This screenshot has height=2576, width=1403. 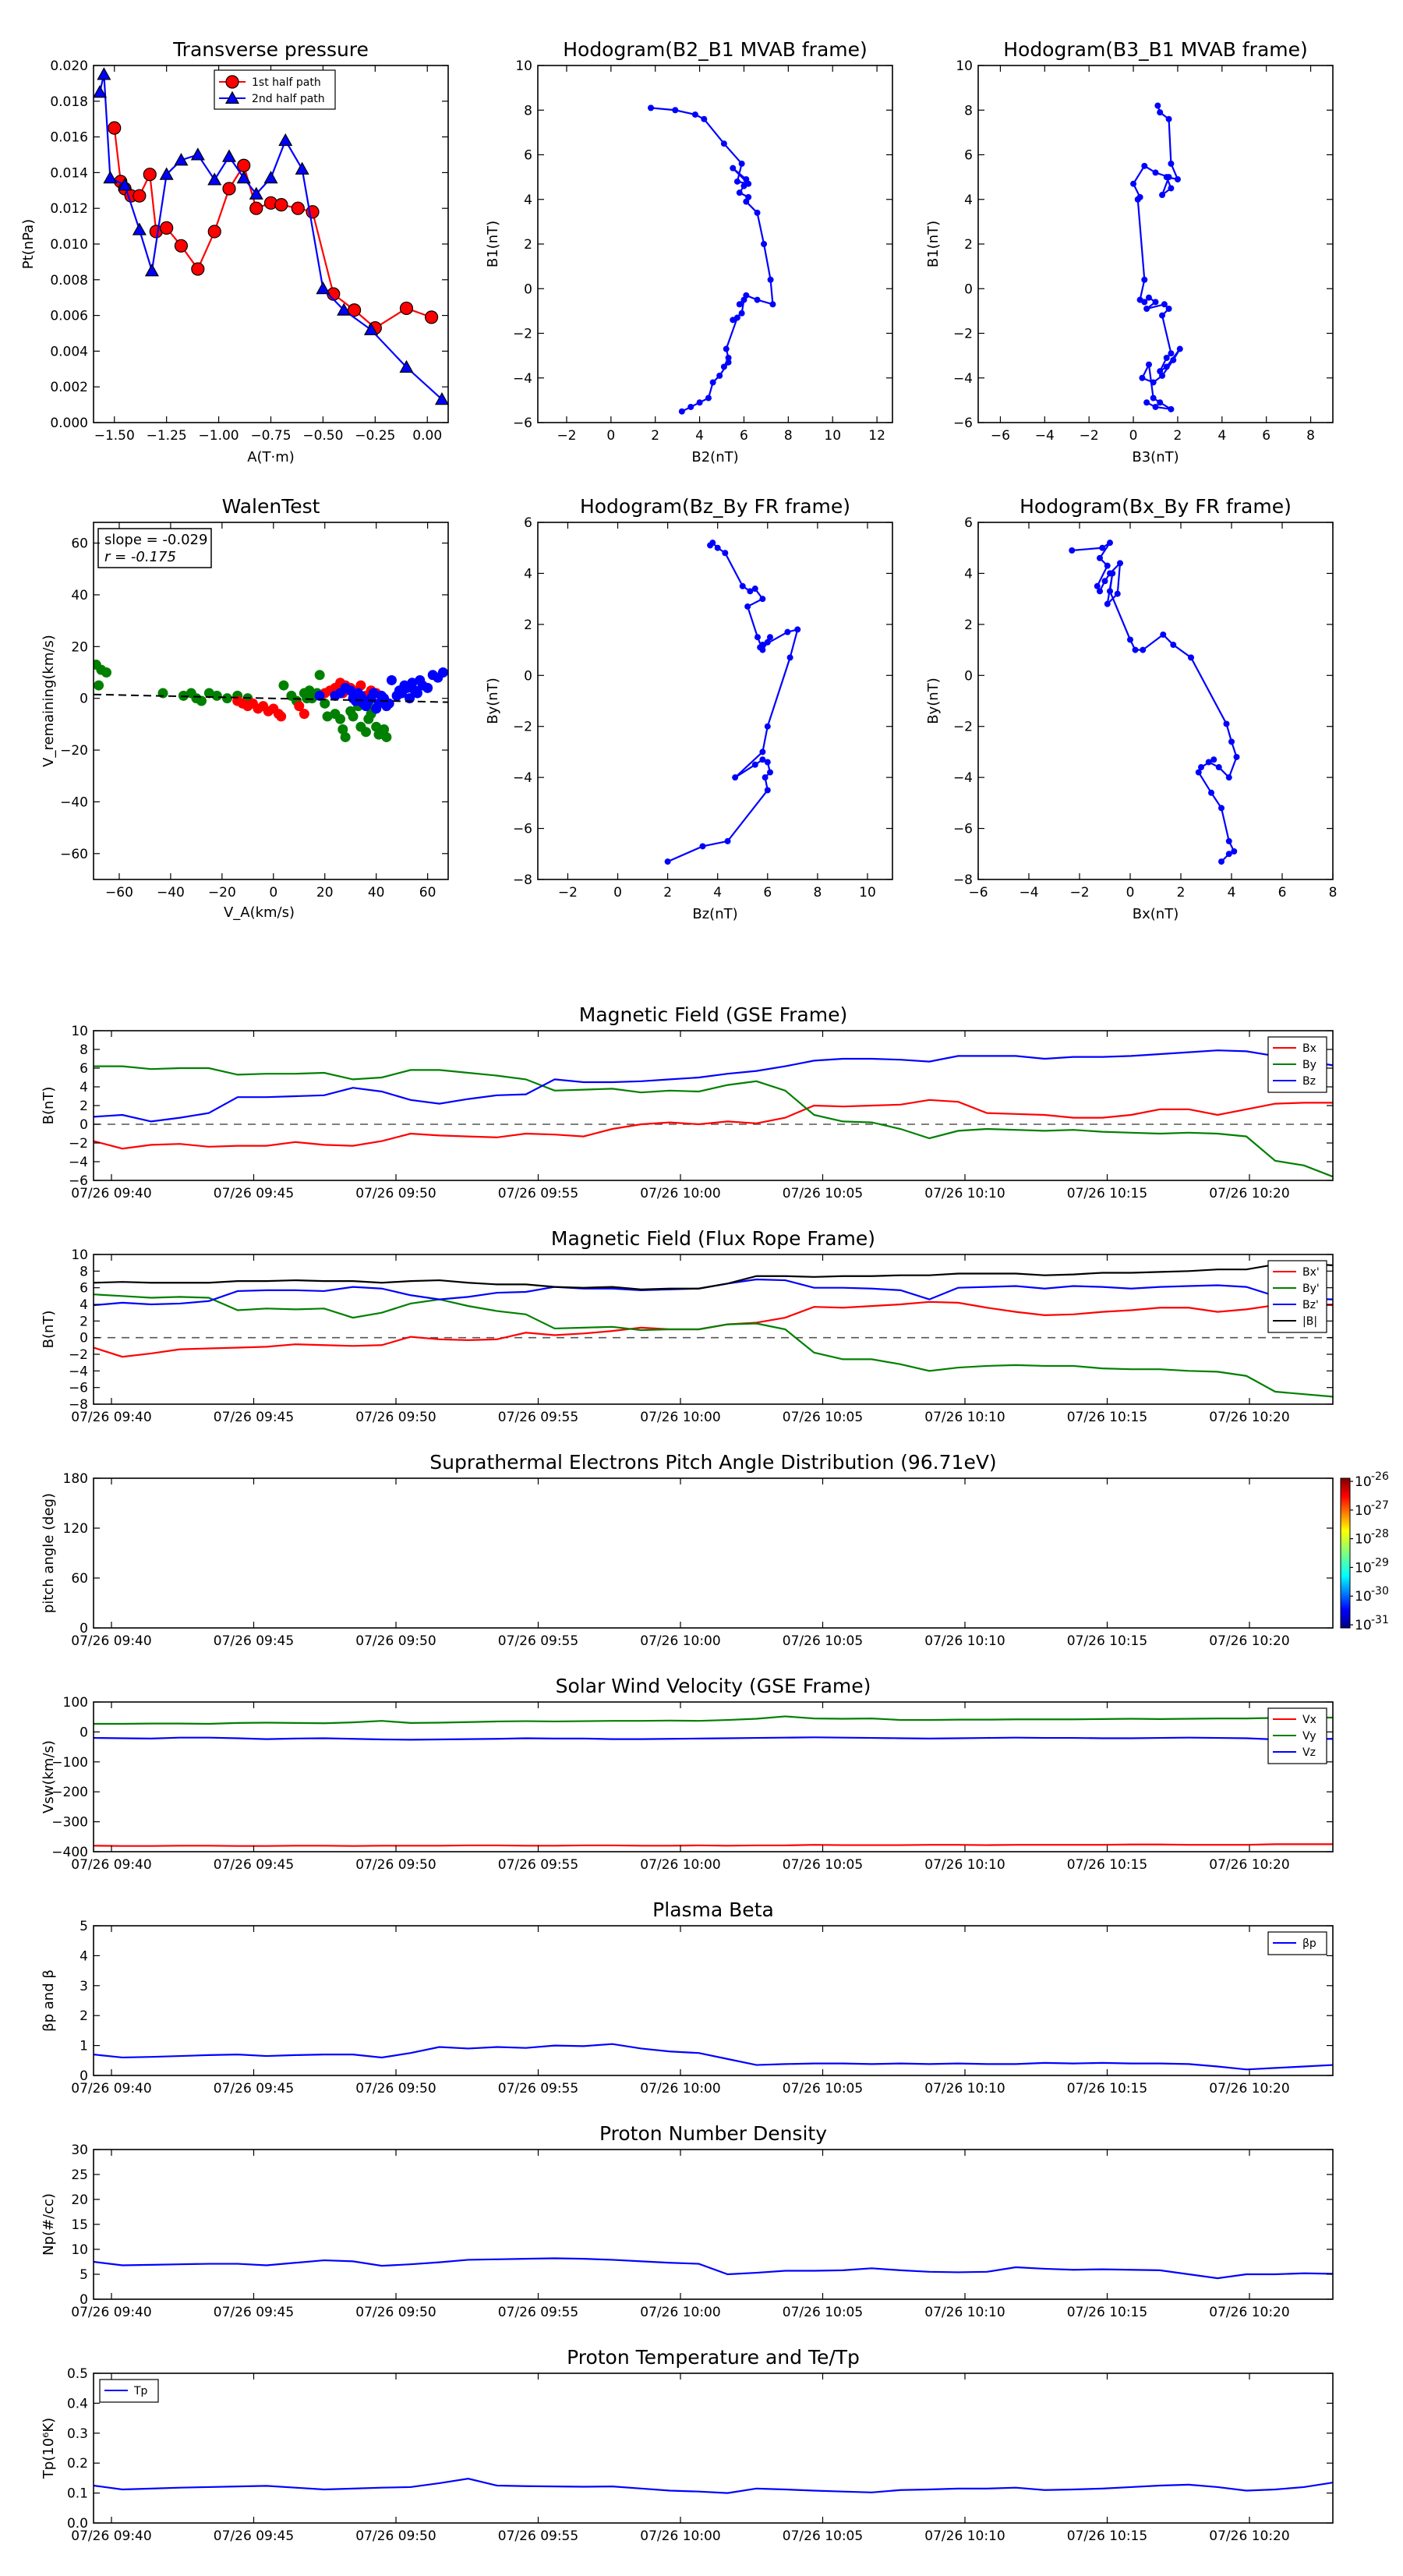 I want to click on y-tick-label: −8, so click(x=522, y=880).